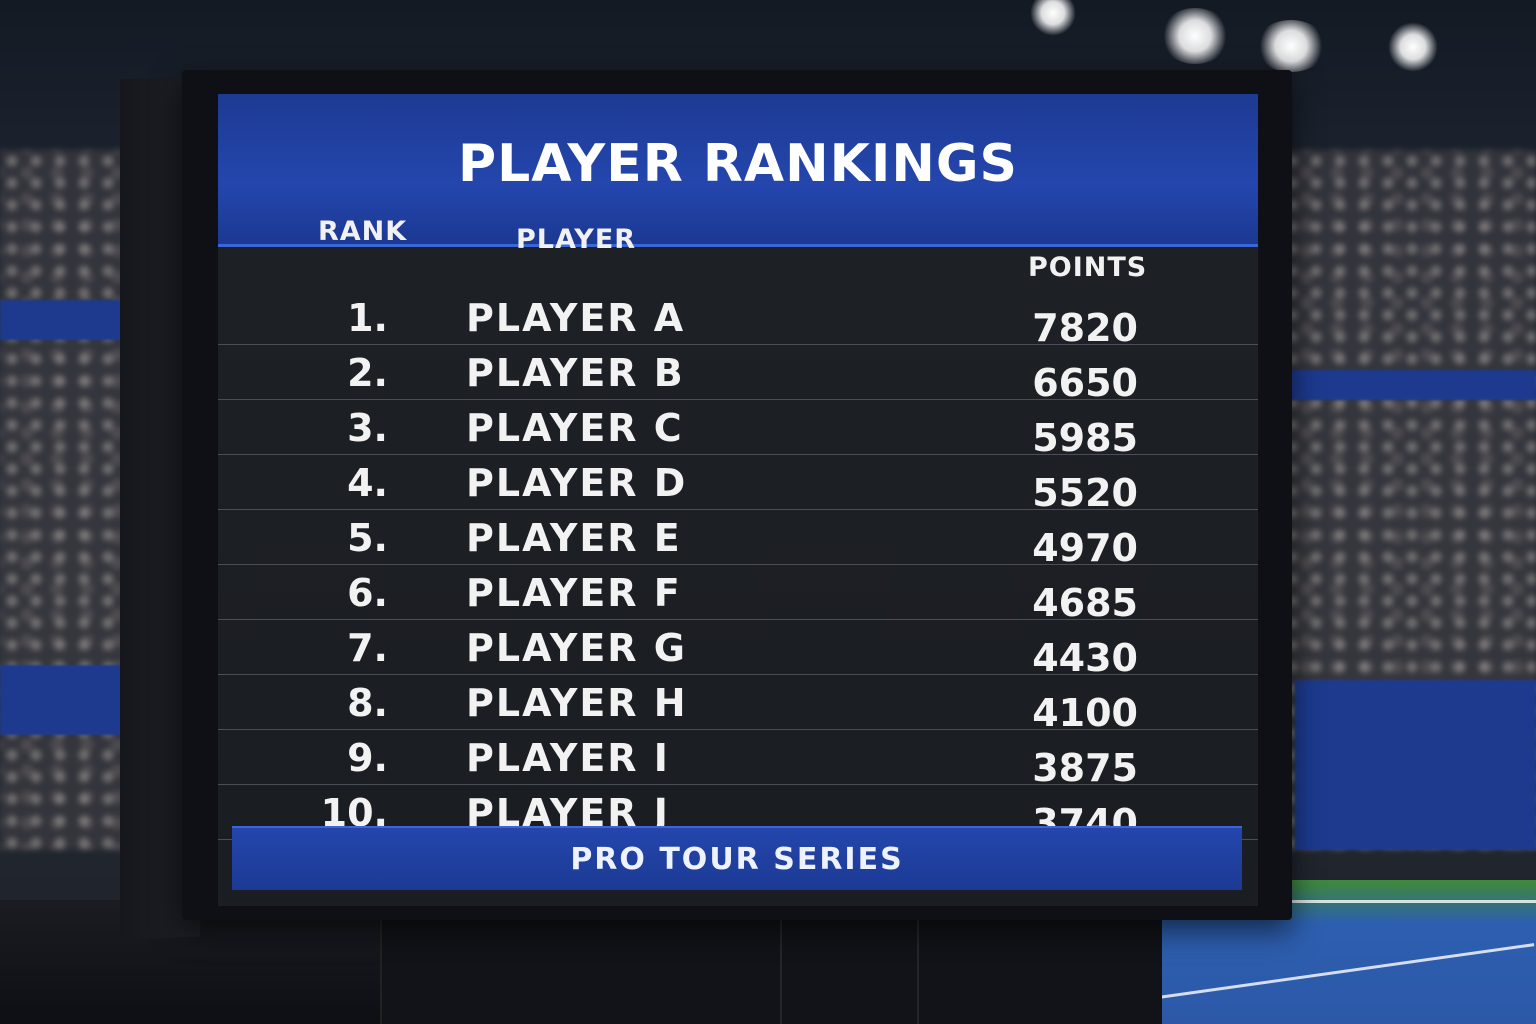 The width and height of the screenshot is (1536, 1024). What do you see at coordinates (367, 648) in the screenshot?
I see `rank-number: 7.` at bounding box center [367, 648].